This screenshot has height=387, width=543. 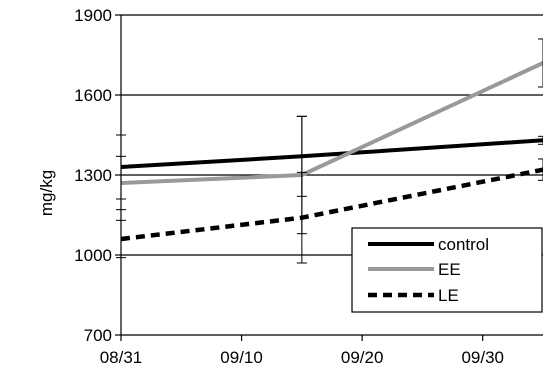 What do you see at coordinates (449, 269) in the screenshot?
I see `legend-label-ee: EE` at bounding box center [449, 269].